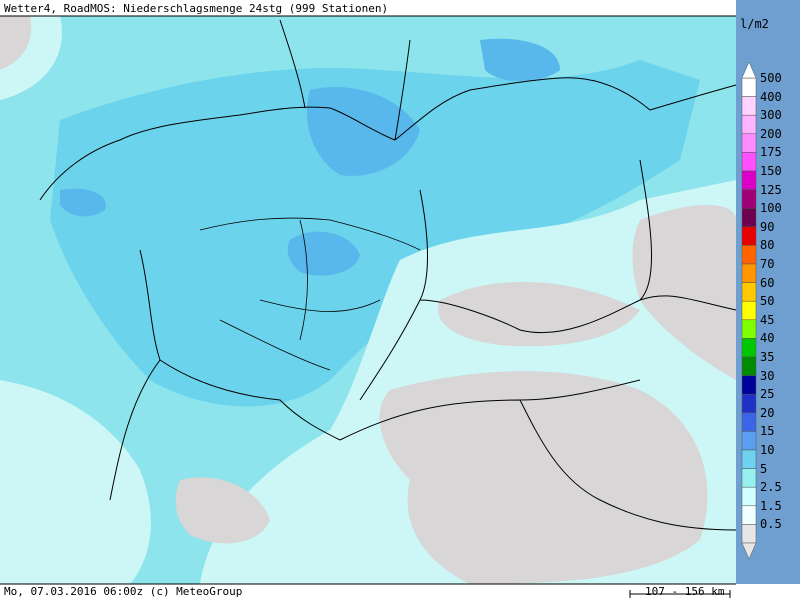 The height and width of the screenshot is (600, 800). Describe the element at coordinates (749, 496) in the screenshot. I see `legend-swatch-2.5` at that location.